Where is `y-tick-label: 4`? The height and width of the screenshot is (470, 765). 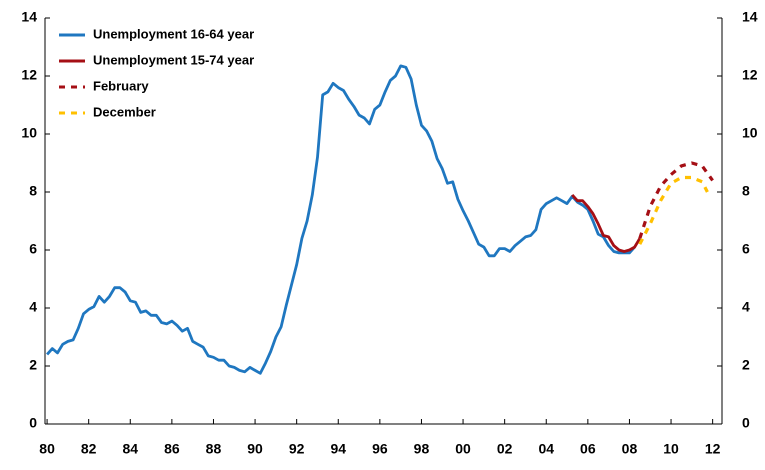
y-tick-label: 4 is located at coordinates (33, 307).